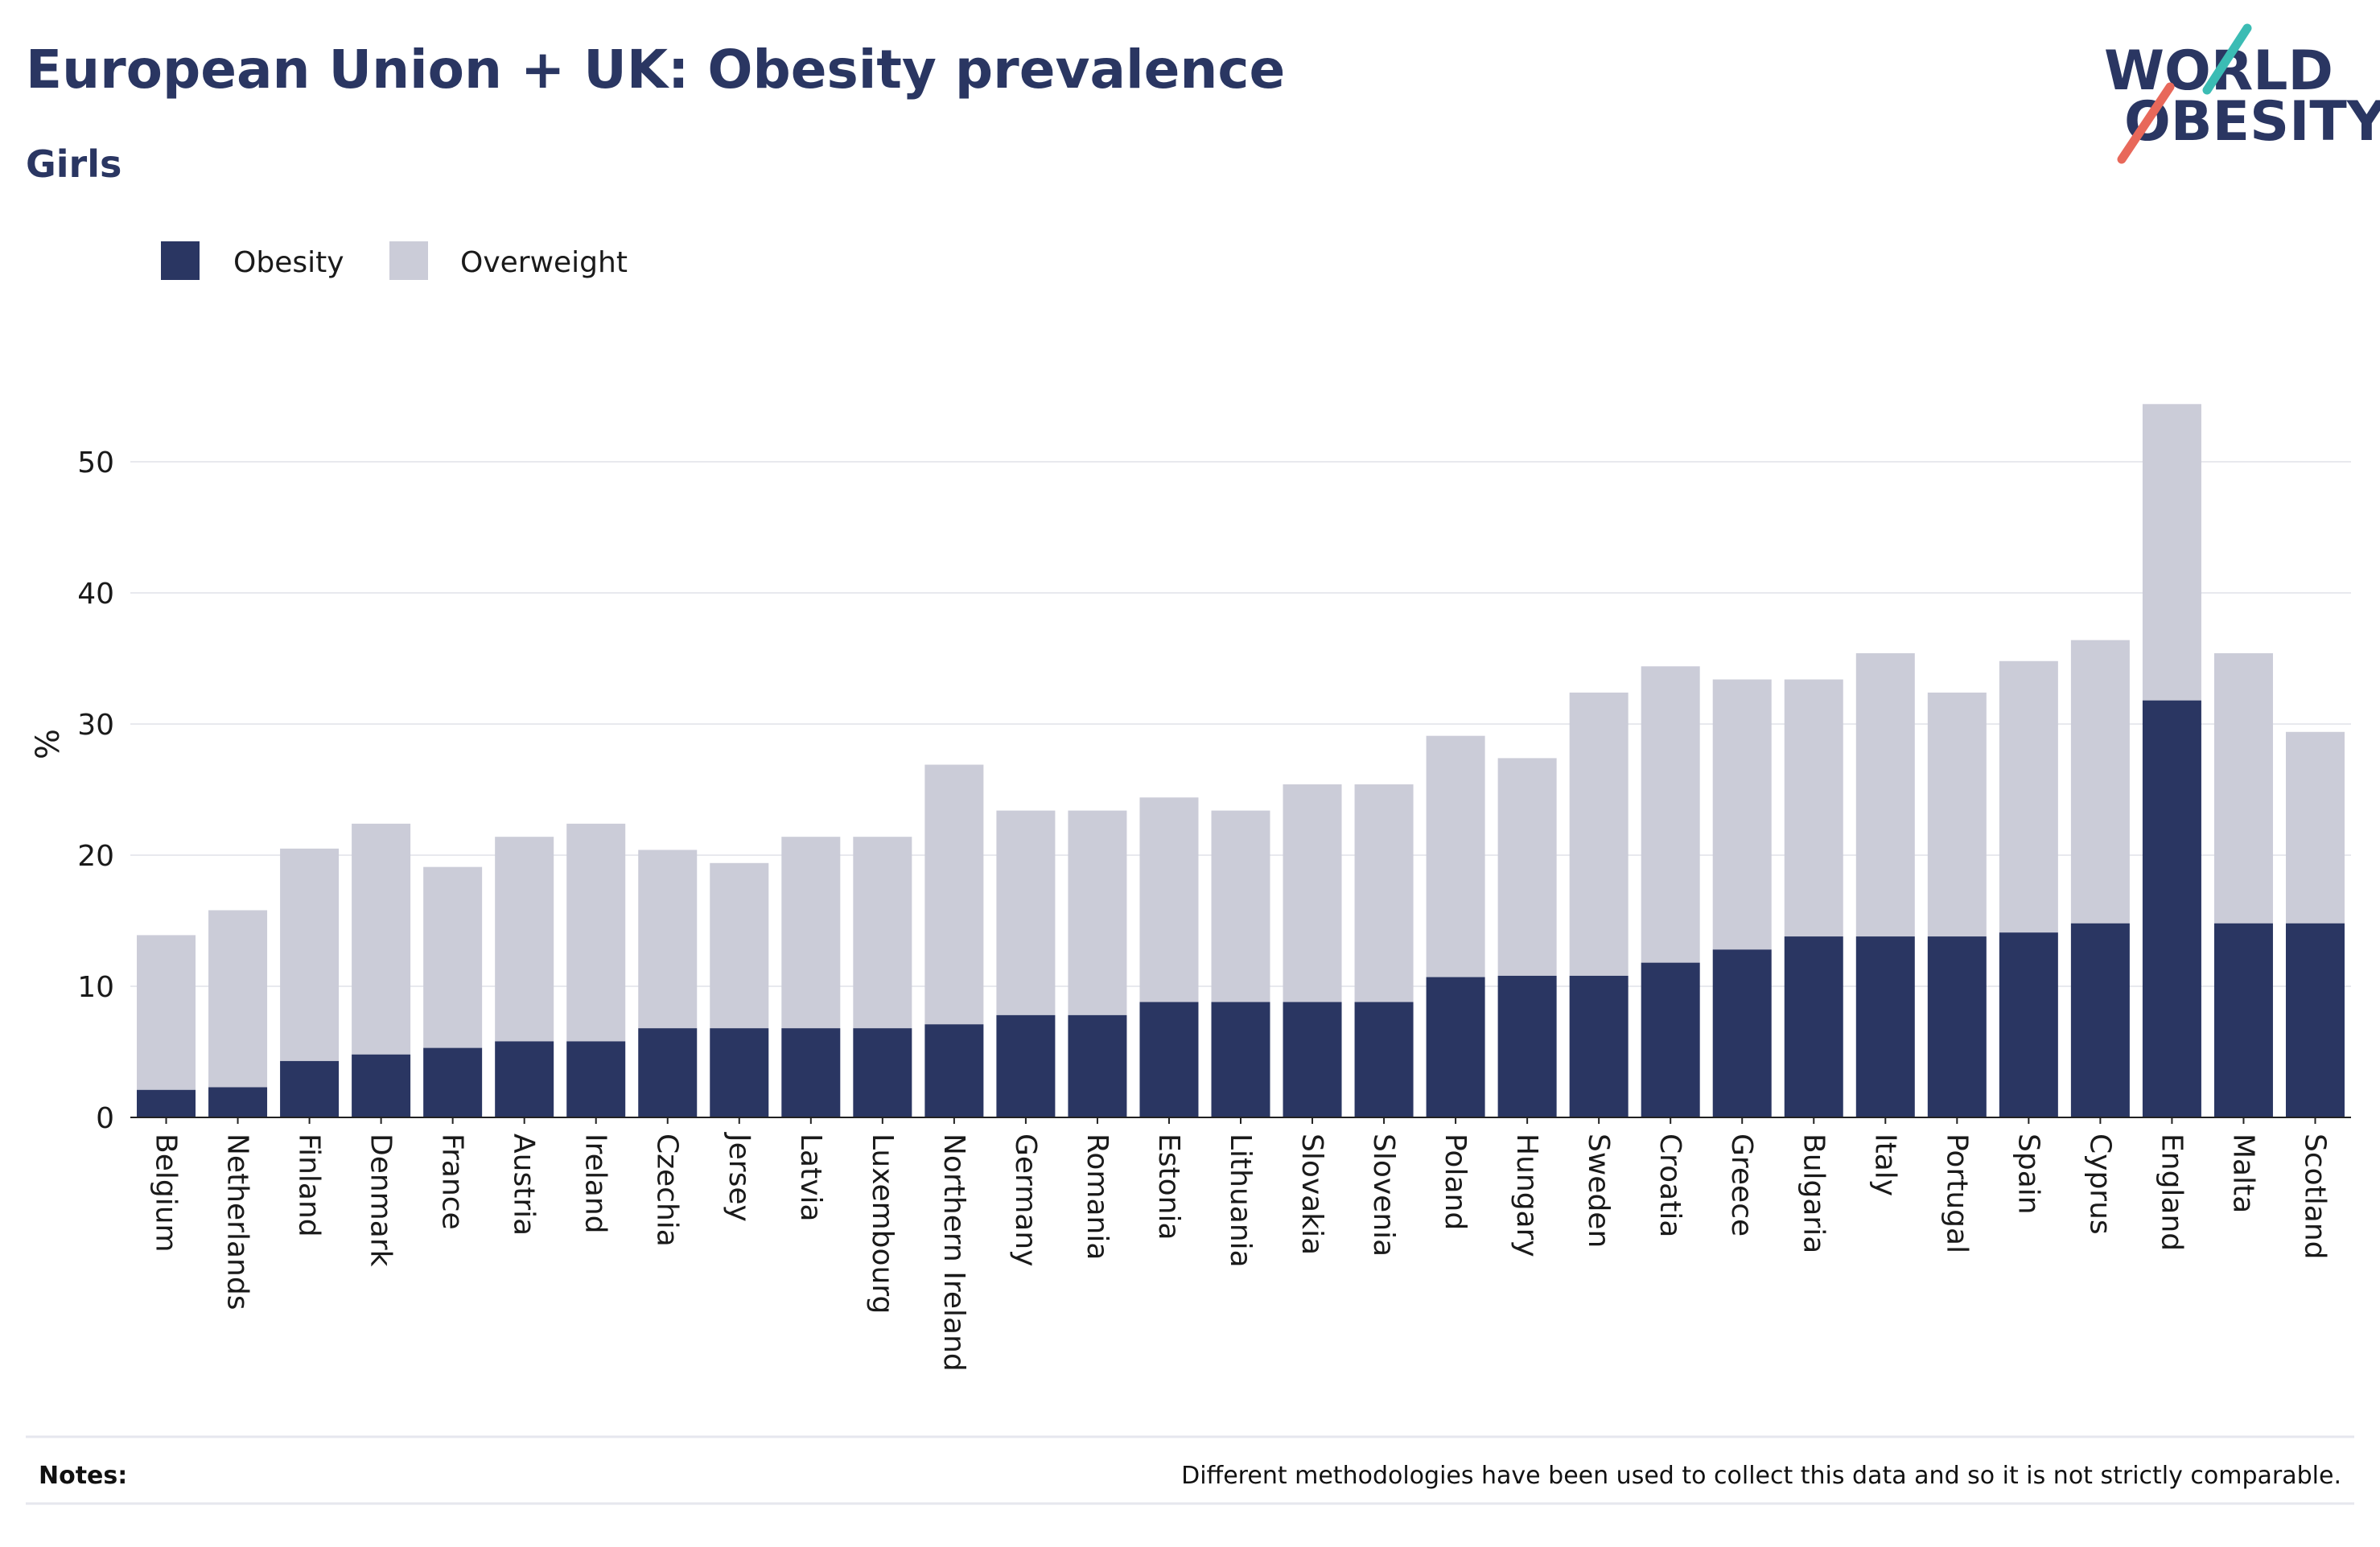  Describe the element at coordinates (2171, 552) in the screenshot. I see `bar-overweight-england` at that location.